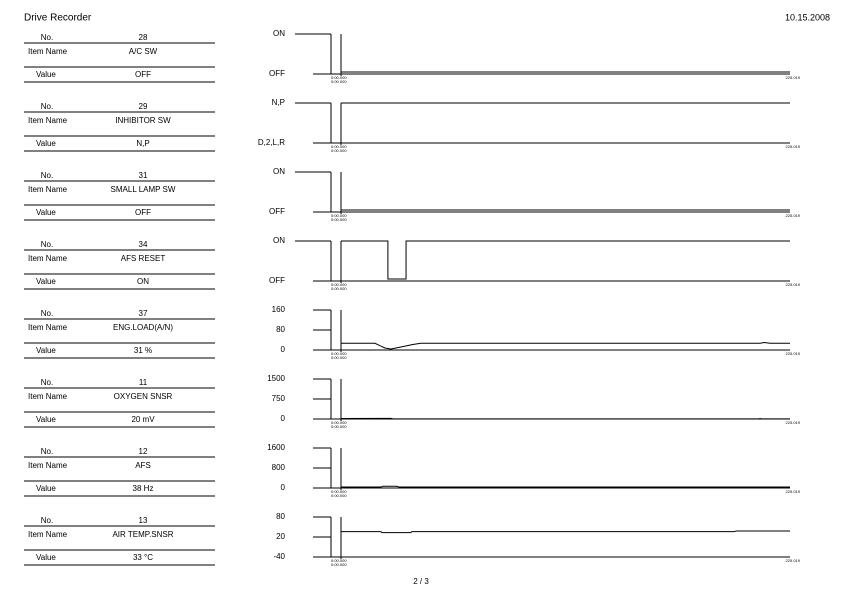  What do you see at coordinates (143, 396) in the screenshot?
I see `item-name: OXYGEN SNSR` at bounding box center [143, 396].